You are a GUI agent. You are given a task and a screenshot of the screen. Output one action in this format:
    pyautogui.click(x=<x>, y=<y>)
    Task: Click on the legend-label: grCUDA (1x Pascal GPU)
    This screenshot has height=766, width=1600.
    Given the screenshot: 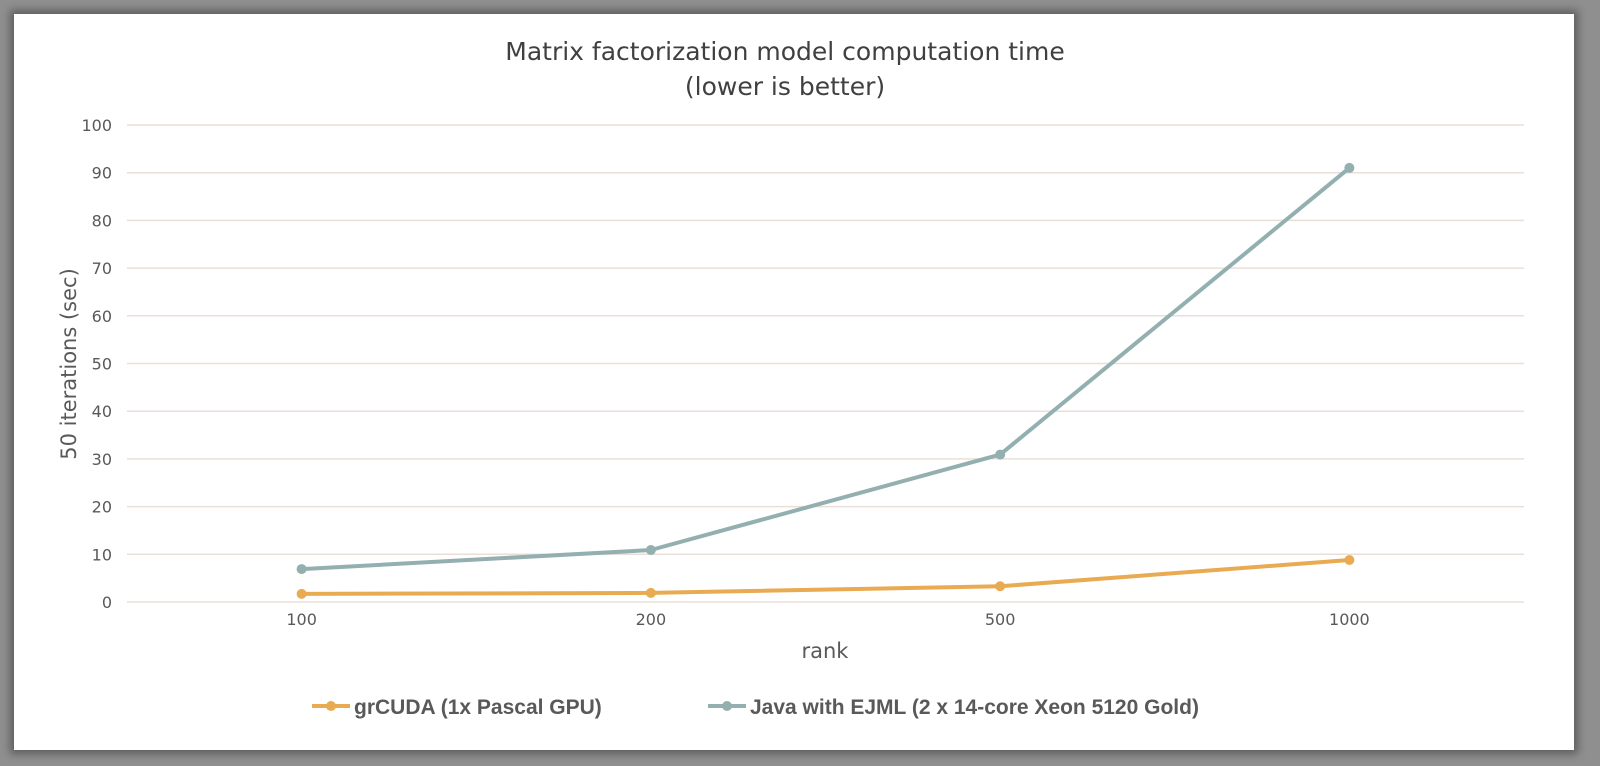 What is the action you would take?
    pyautogui.click(x=478, y=707)
    